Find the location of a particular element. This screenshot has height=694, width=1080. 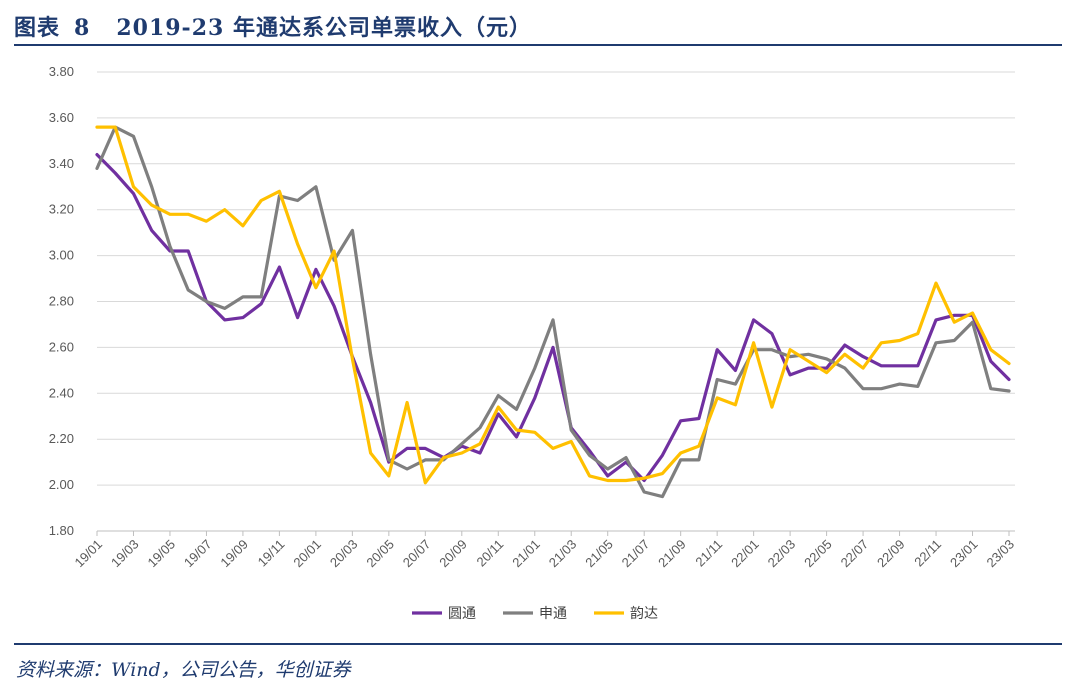

y-tick-label: 2.60 is located at coordinates (61, 346).